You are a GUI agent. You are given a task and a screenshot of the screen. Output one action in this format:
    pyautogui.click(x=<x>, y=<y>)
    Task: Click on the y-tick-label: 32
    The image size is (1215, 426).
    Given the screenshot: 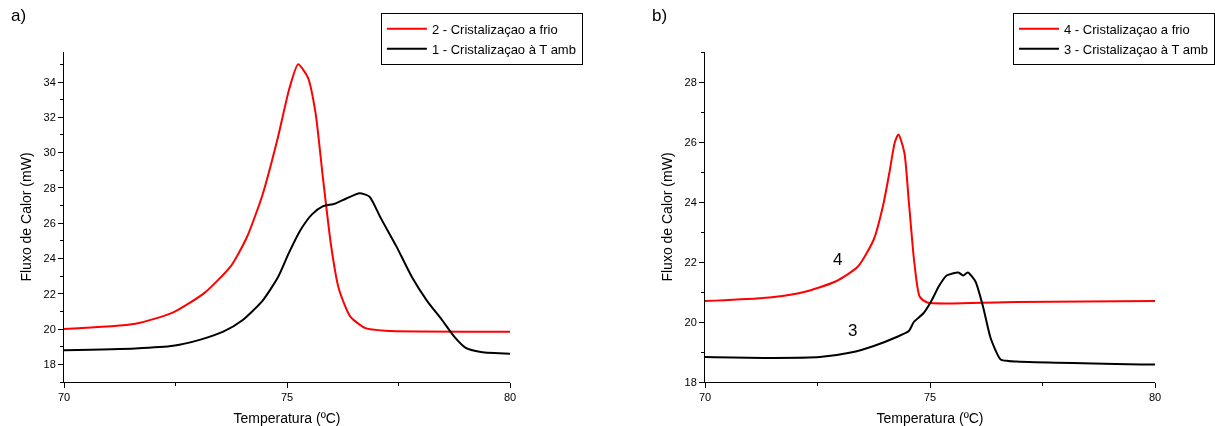 What is the action you would take?
    pyautogui.click(x=49, y=117)
    